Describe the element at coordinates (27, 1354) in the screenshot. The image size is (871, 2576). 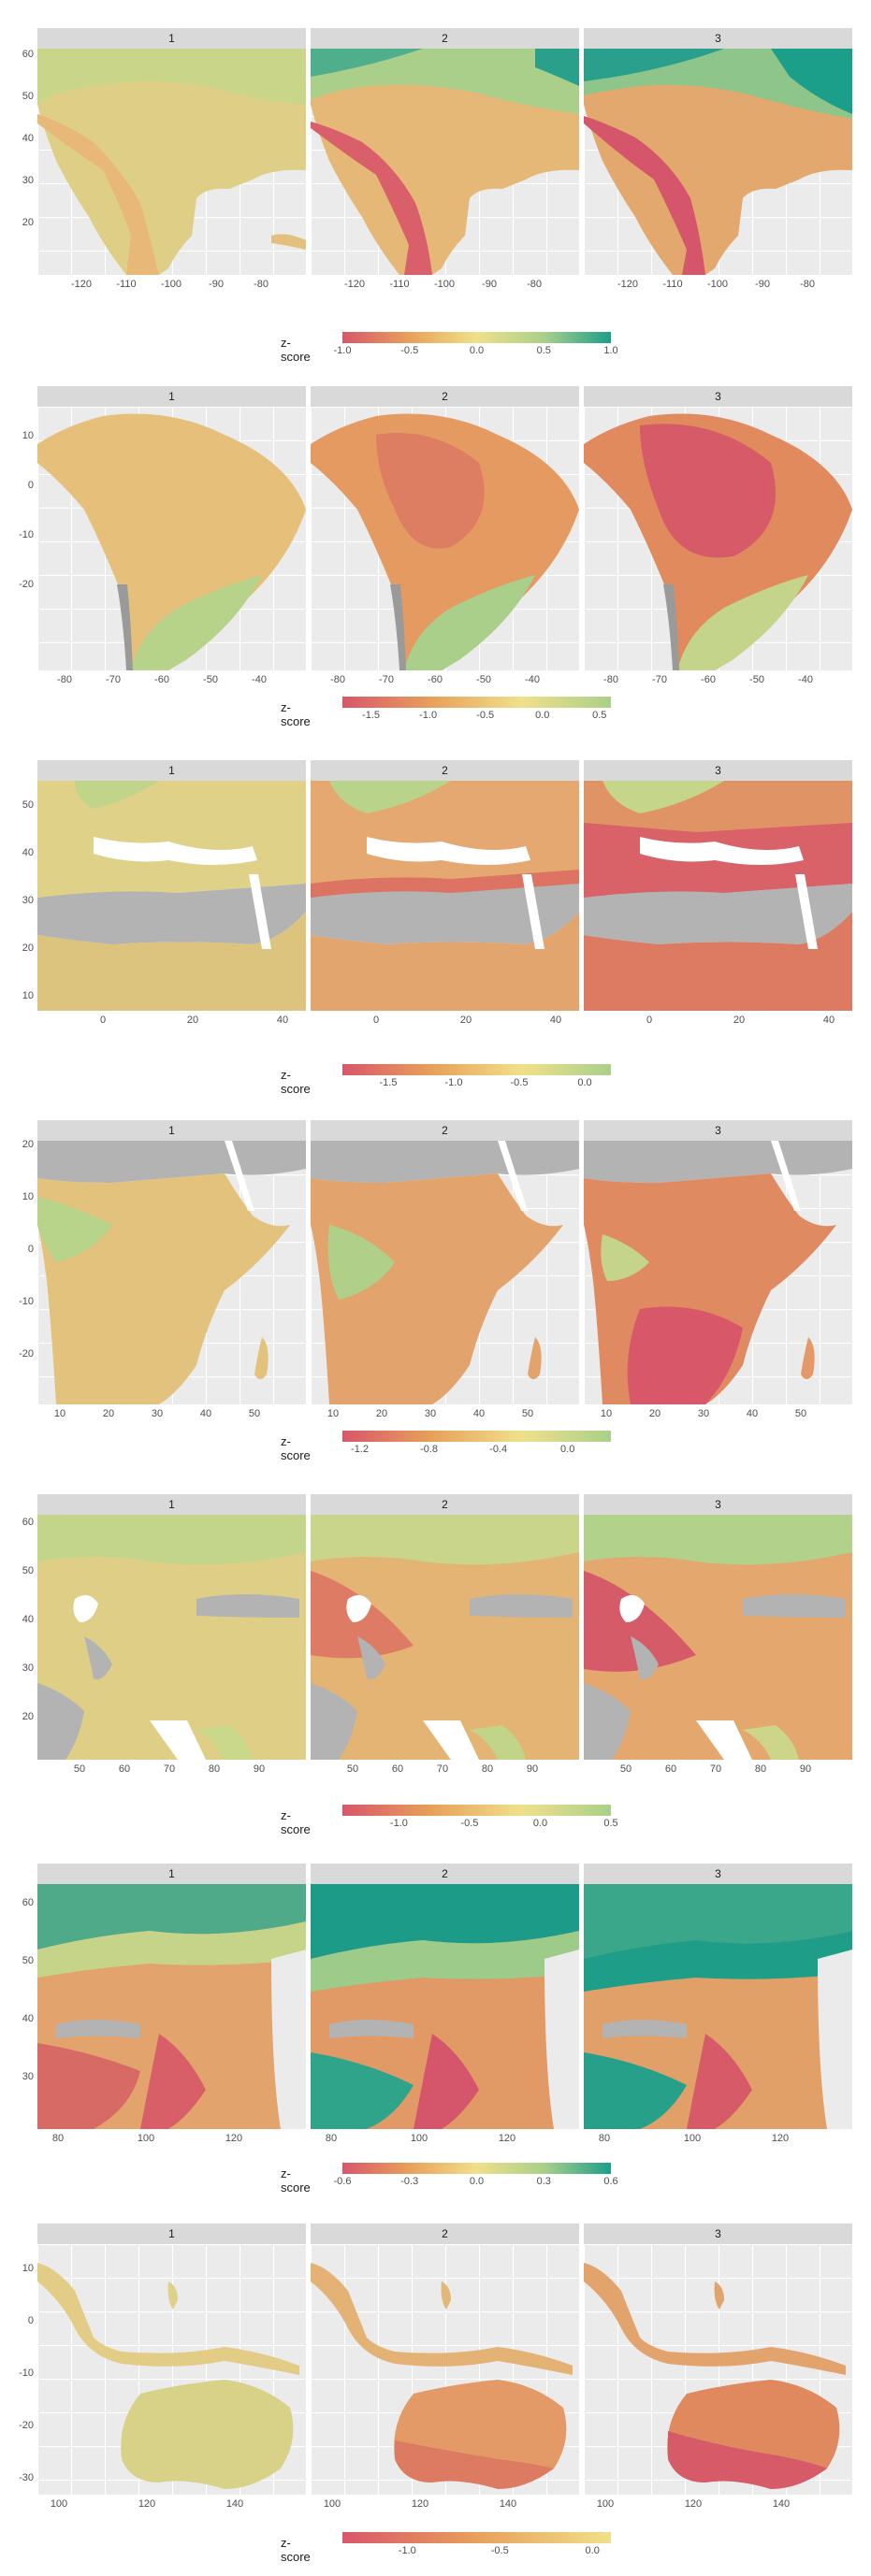
I see `y-tick: -20` at that location.